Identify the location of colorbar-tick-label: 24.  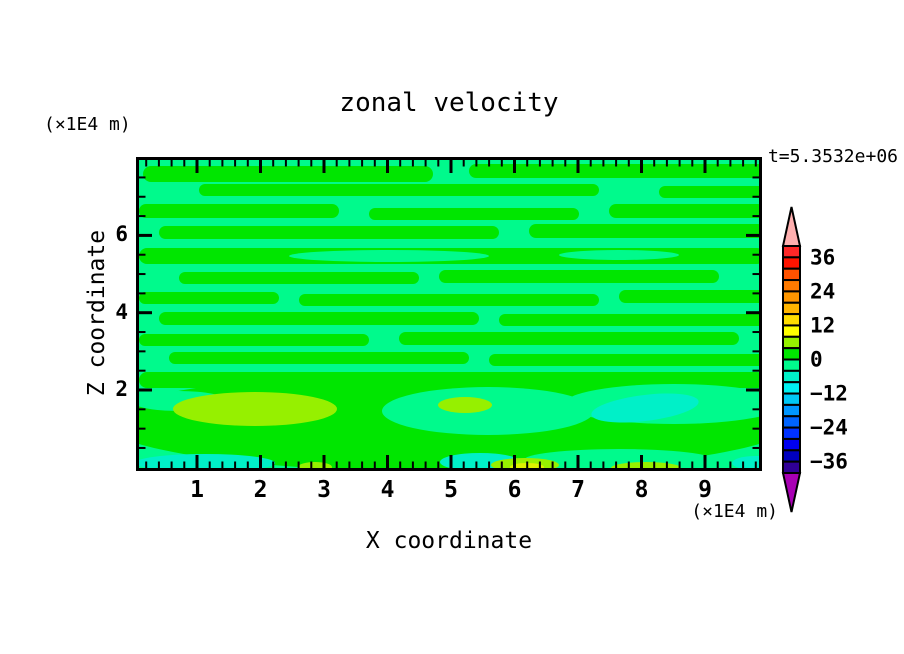
(822, 291).